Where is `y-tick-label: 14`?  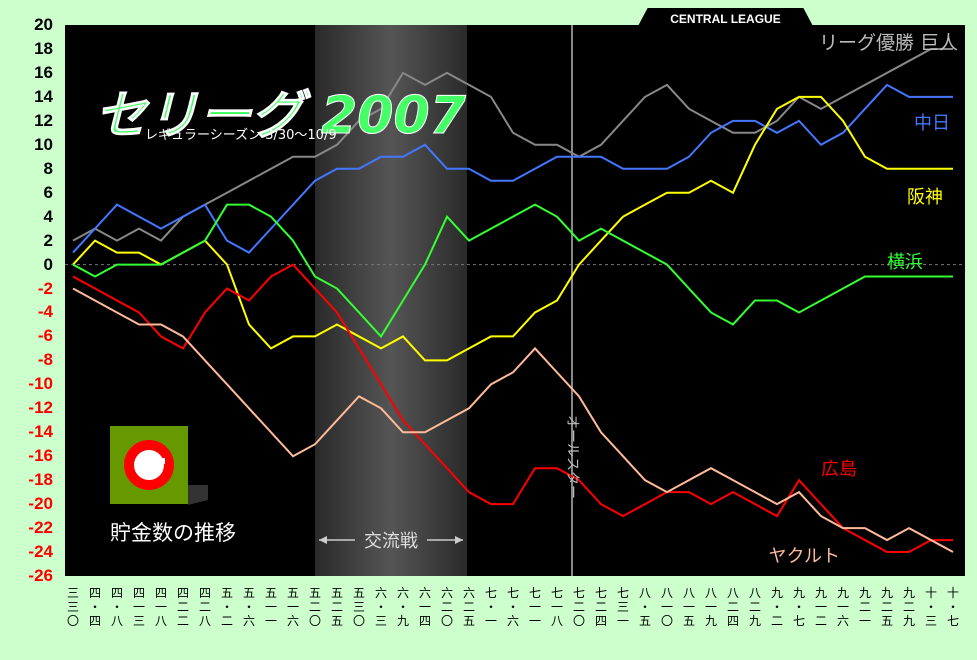 y-tick-label: 14 is located at coordinates (43, 96).